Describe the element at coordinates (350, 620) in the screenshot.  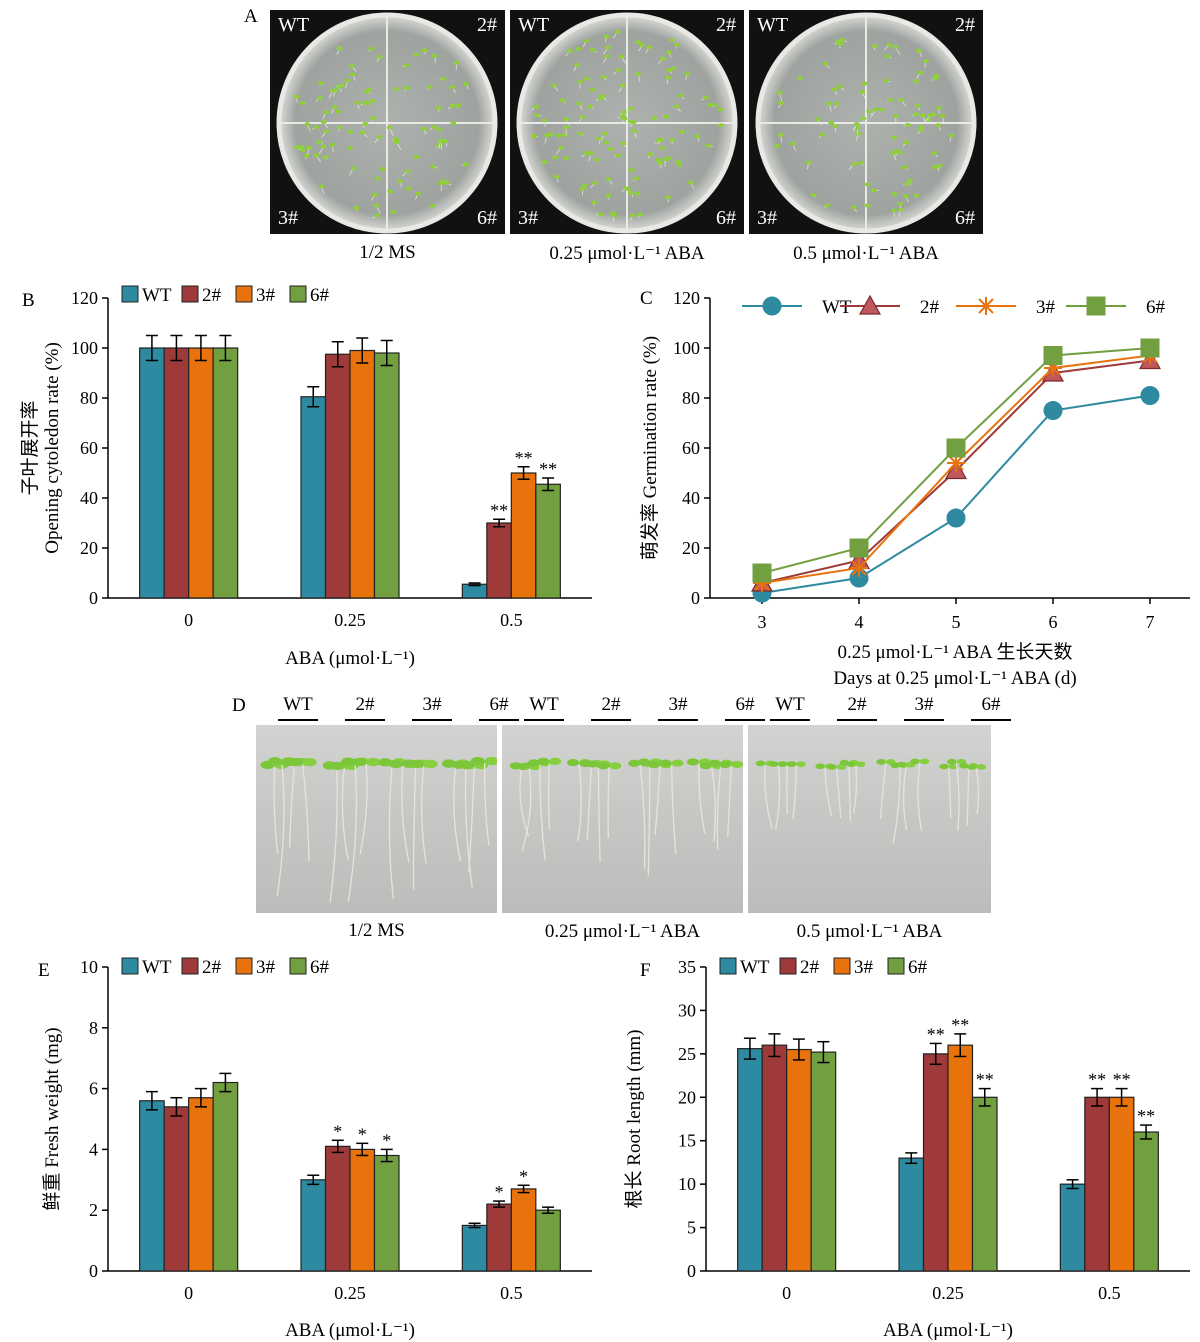
I see `x-tick-label: 0.25` at that location.